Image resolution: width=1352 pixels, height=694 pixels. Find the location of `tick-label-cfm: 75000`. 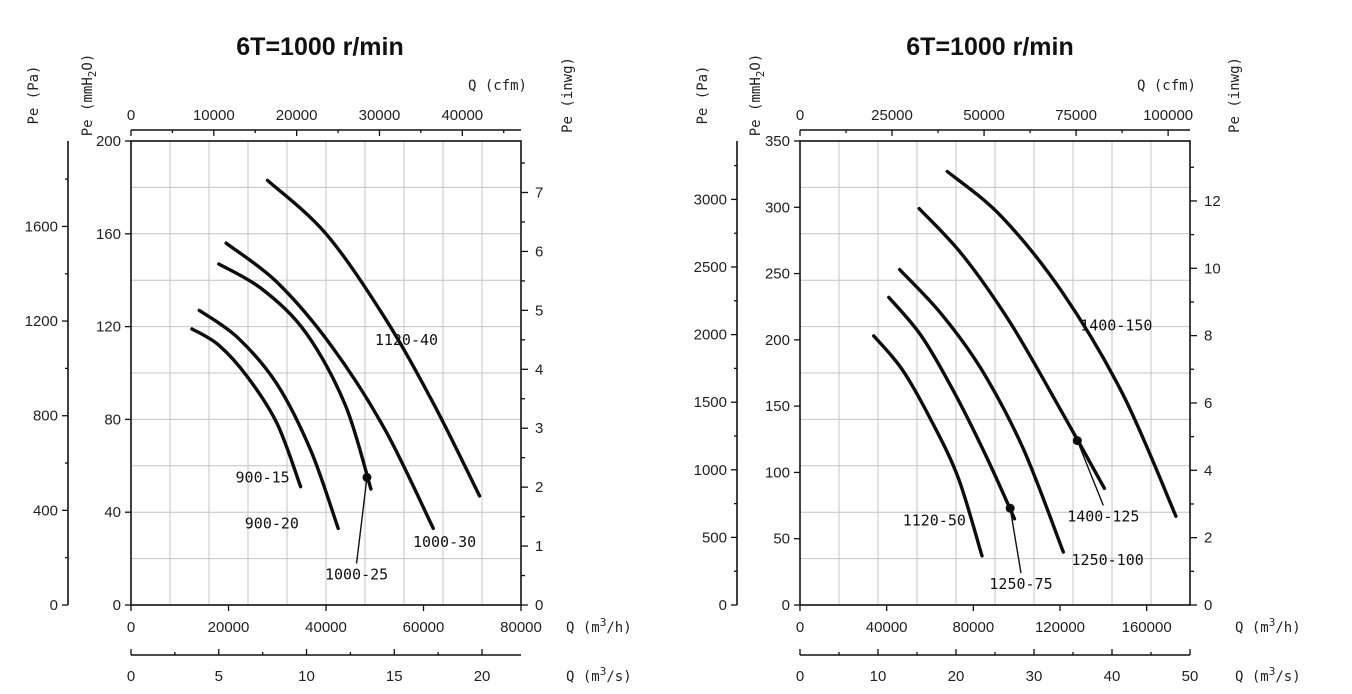

tick-label-cfm: 75000 is located at coordinates (1076, 115).